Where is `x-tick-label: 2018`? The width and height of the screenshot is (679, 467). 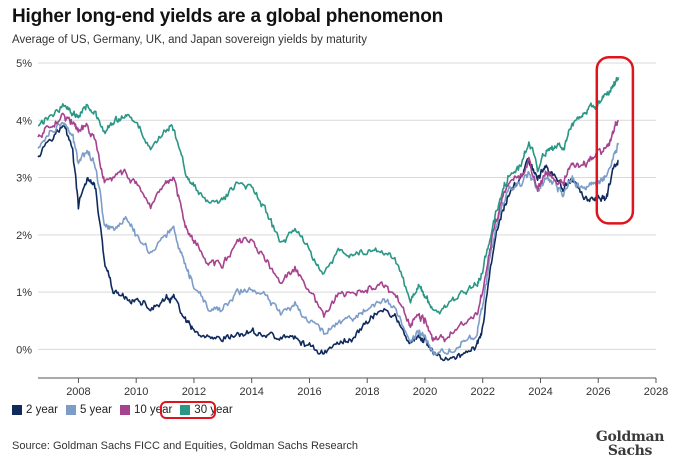
x-tick-label: 2018 is located at coordinates (367, 390).